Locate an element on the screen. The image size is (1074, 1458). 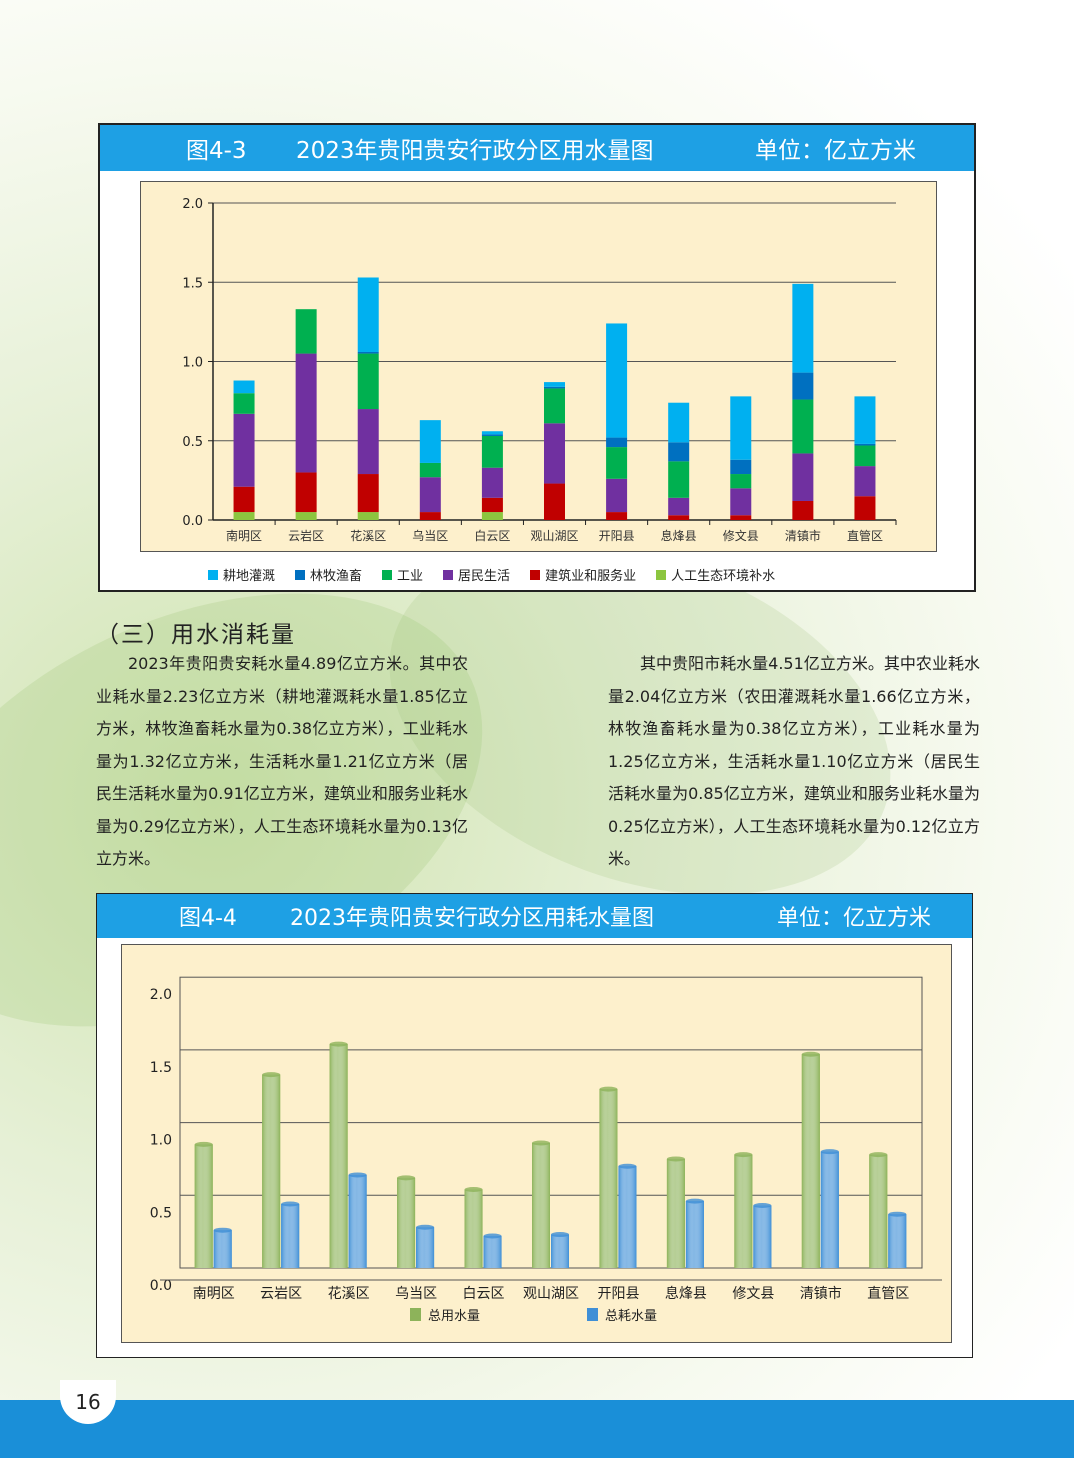
chart-title-bar: 图4-3 2023年贵阳贵安行政分区用水量图 单位：亿立方米 is located at coordinates (537, 148).